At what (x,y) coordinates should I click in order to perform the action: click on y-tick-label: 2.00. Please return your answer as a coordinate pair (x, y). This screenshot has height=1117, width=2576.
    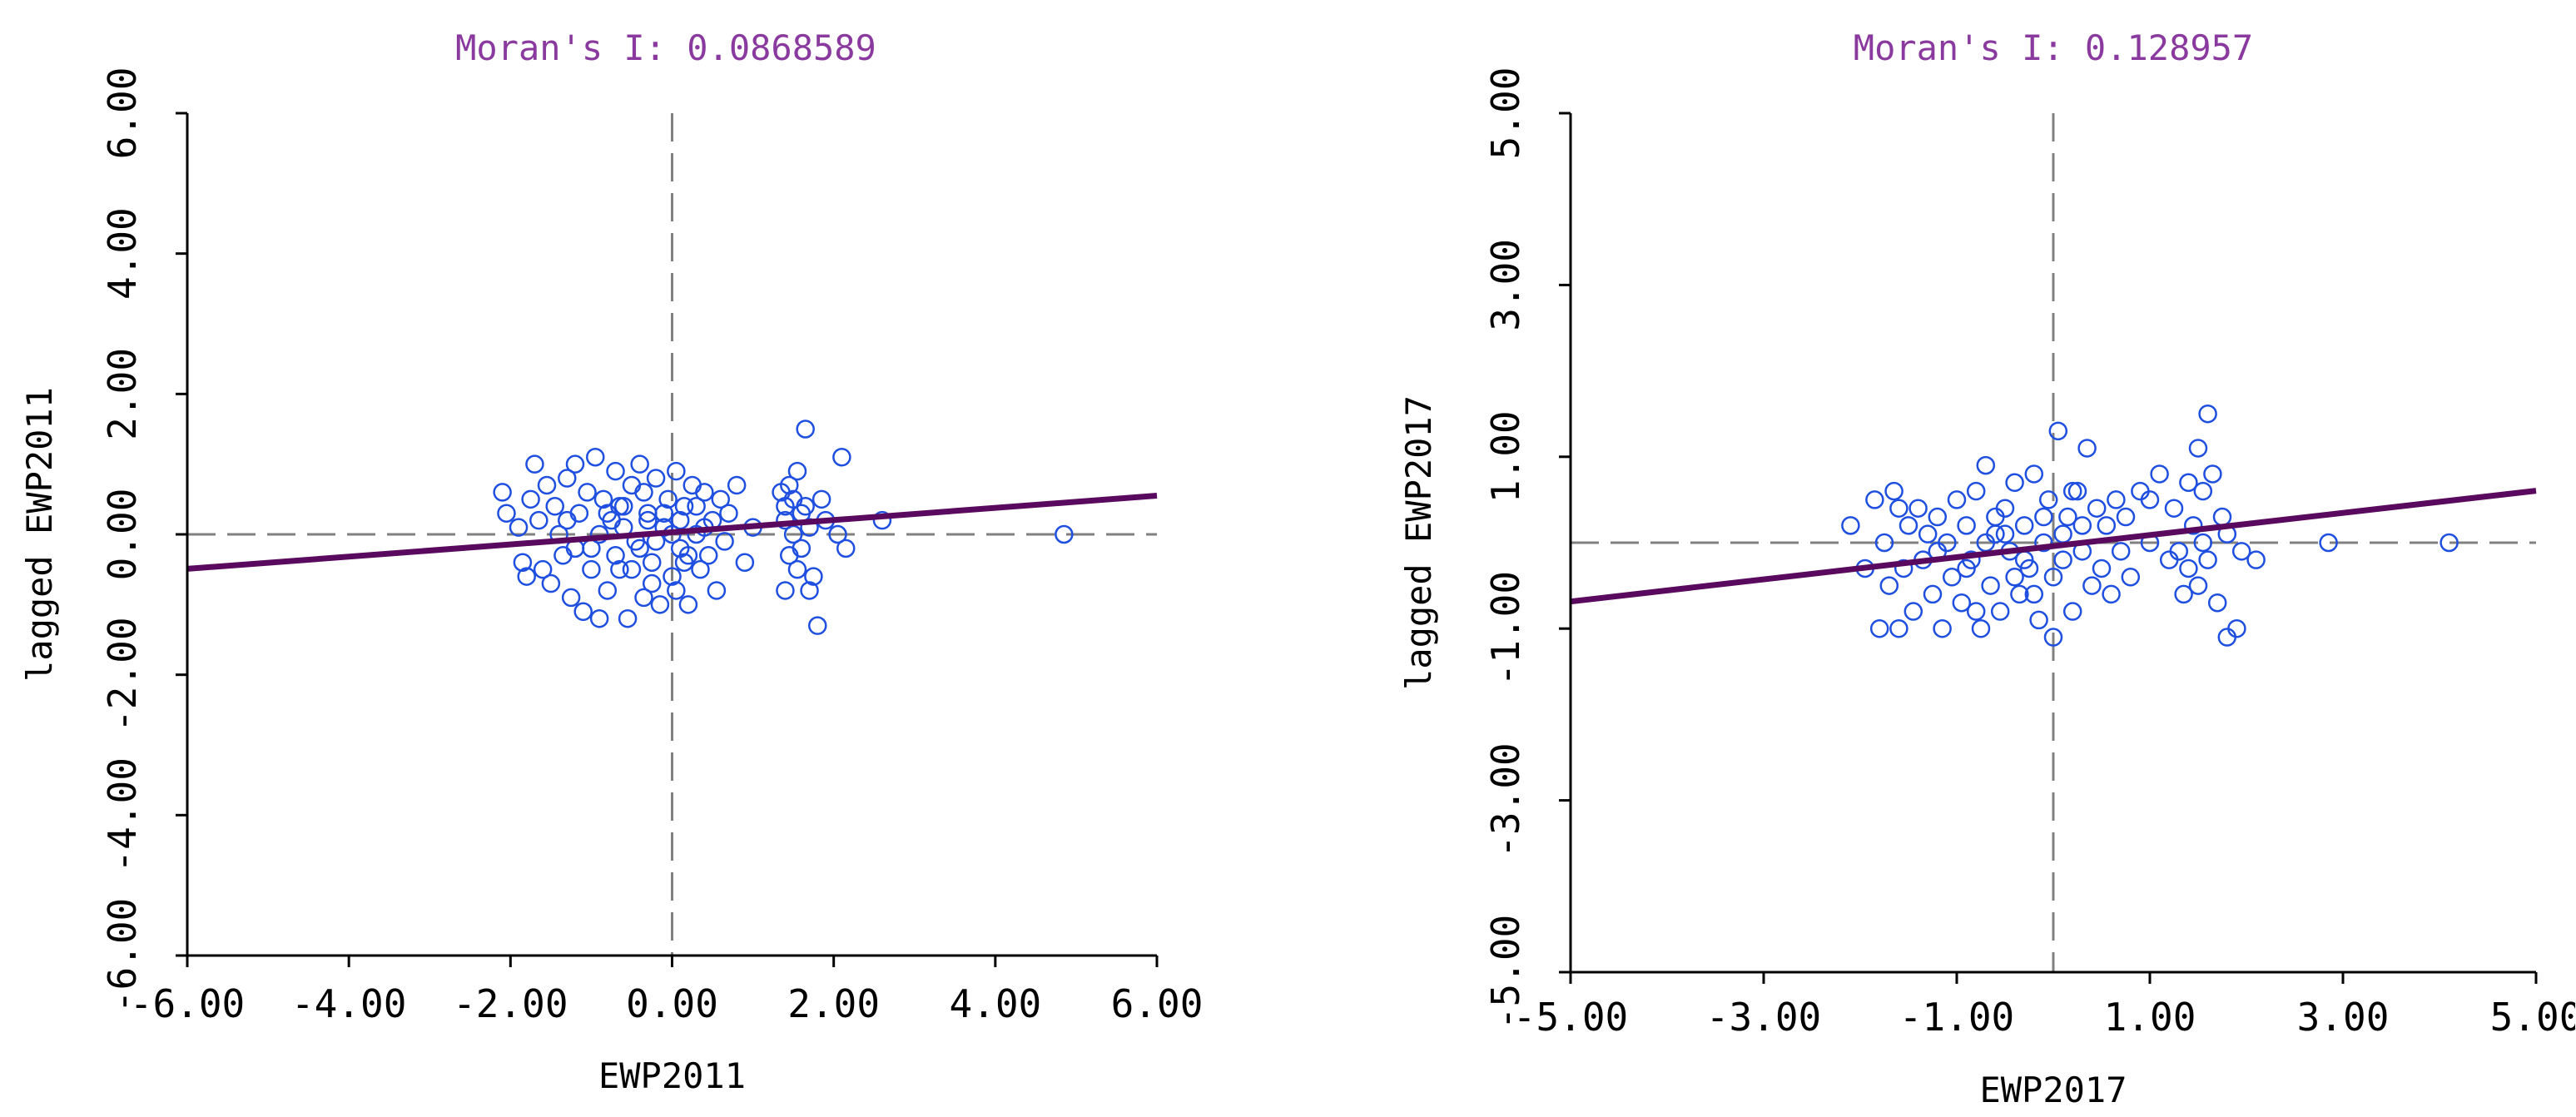
    Looking at the image, I should click on (122, 394).